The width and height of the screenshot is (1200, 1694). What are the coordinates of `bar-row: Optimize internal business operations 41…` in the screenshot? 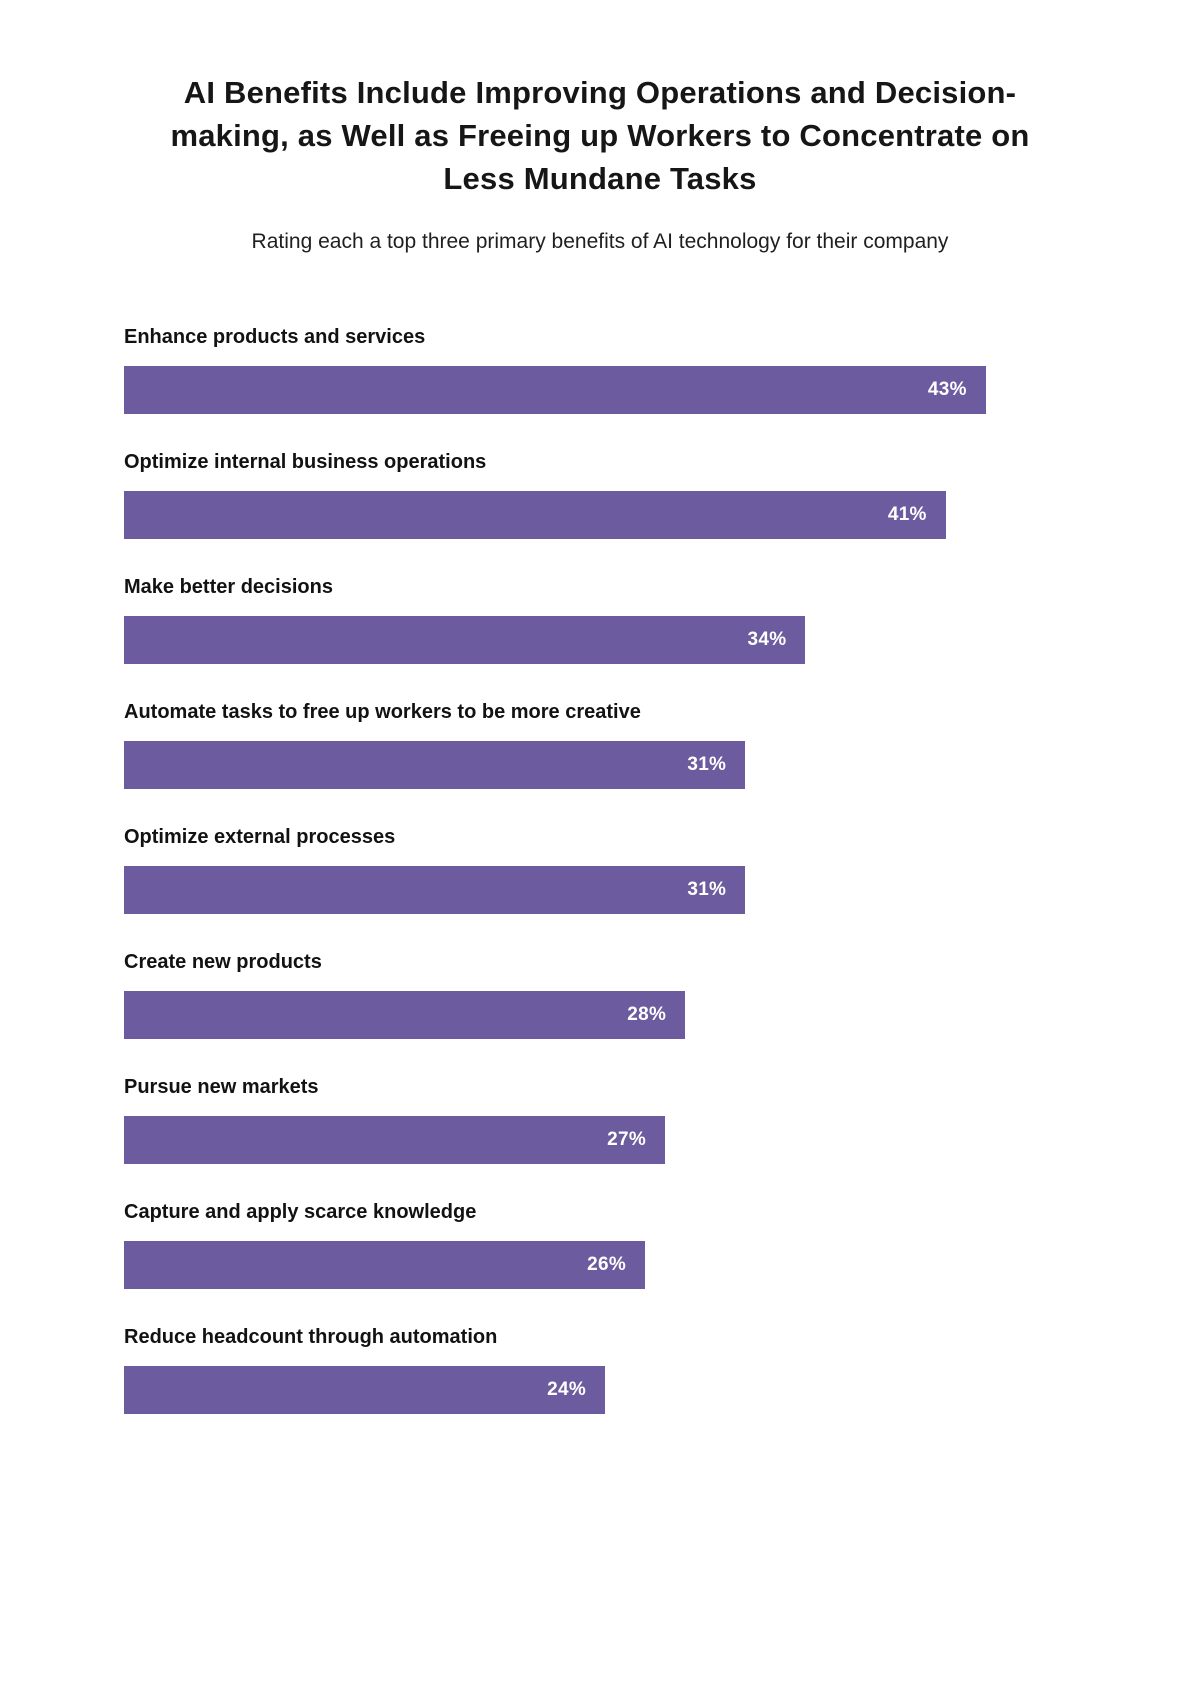 It's located at (600, 495).